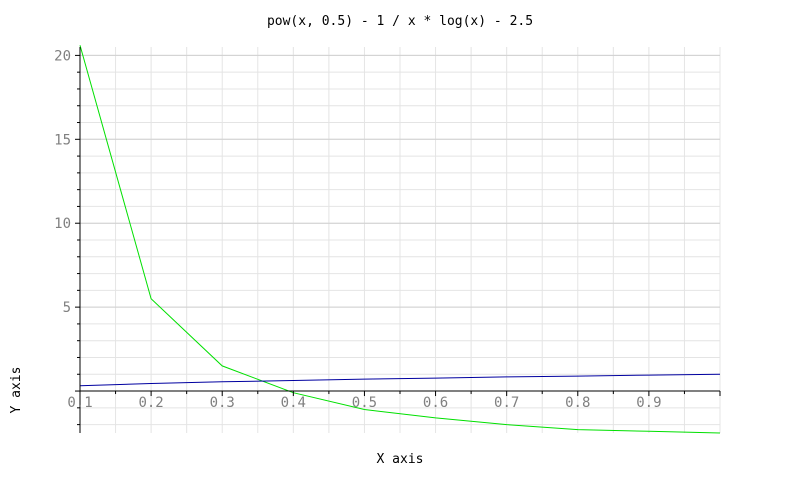 The width and height of the screenshot is (800, 480). What do you see at coordinates (364, 403) in the screenshot?
I see `x-tick-label: 0.5` at bounding box center [364, 403].